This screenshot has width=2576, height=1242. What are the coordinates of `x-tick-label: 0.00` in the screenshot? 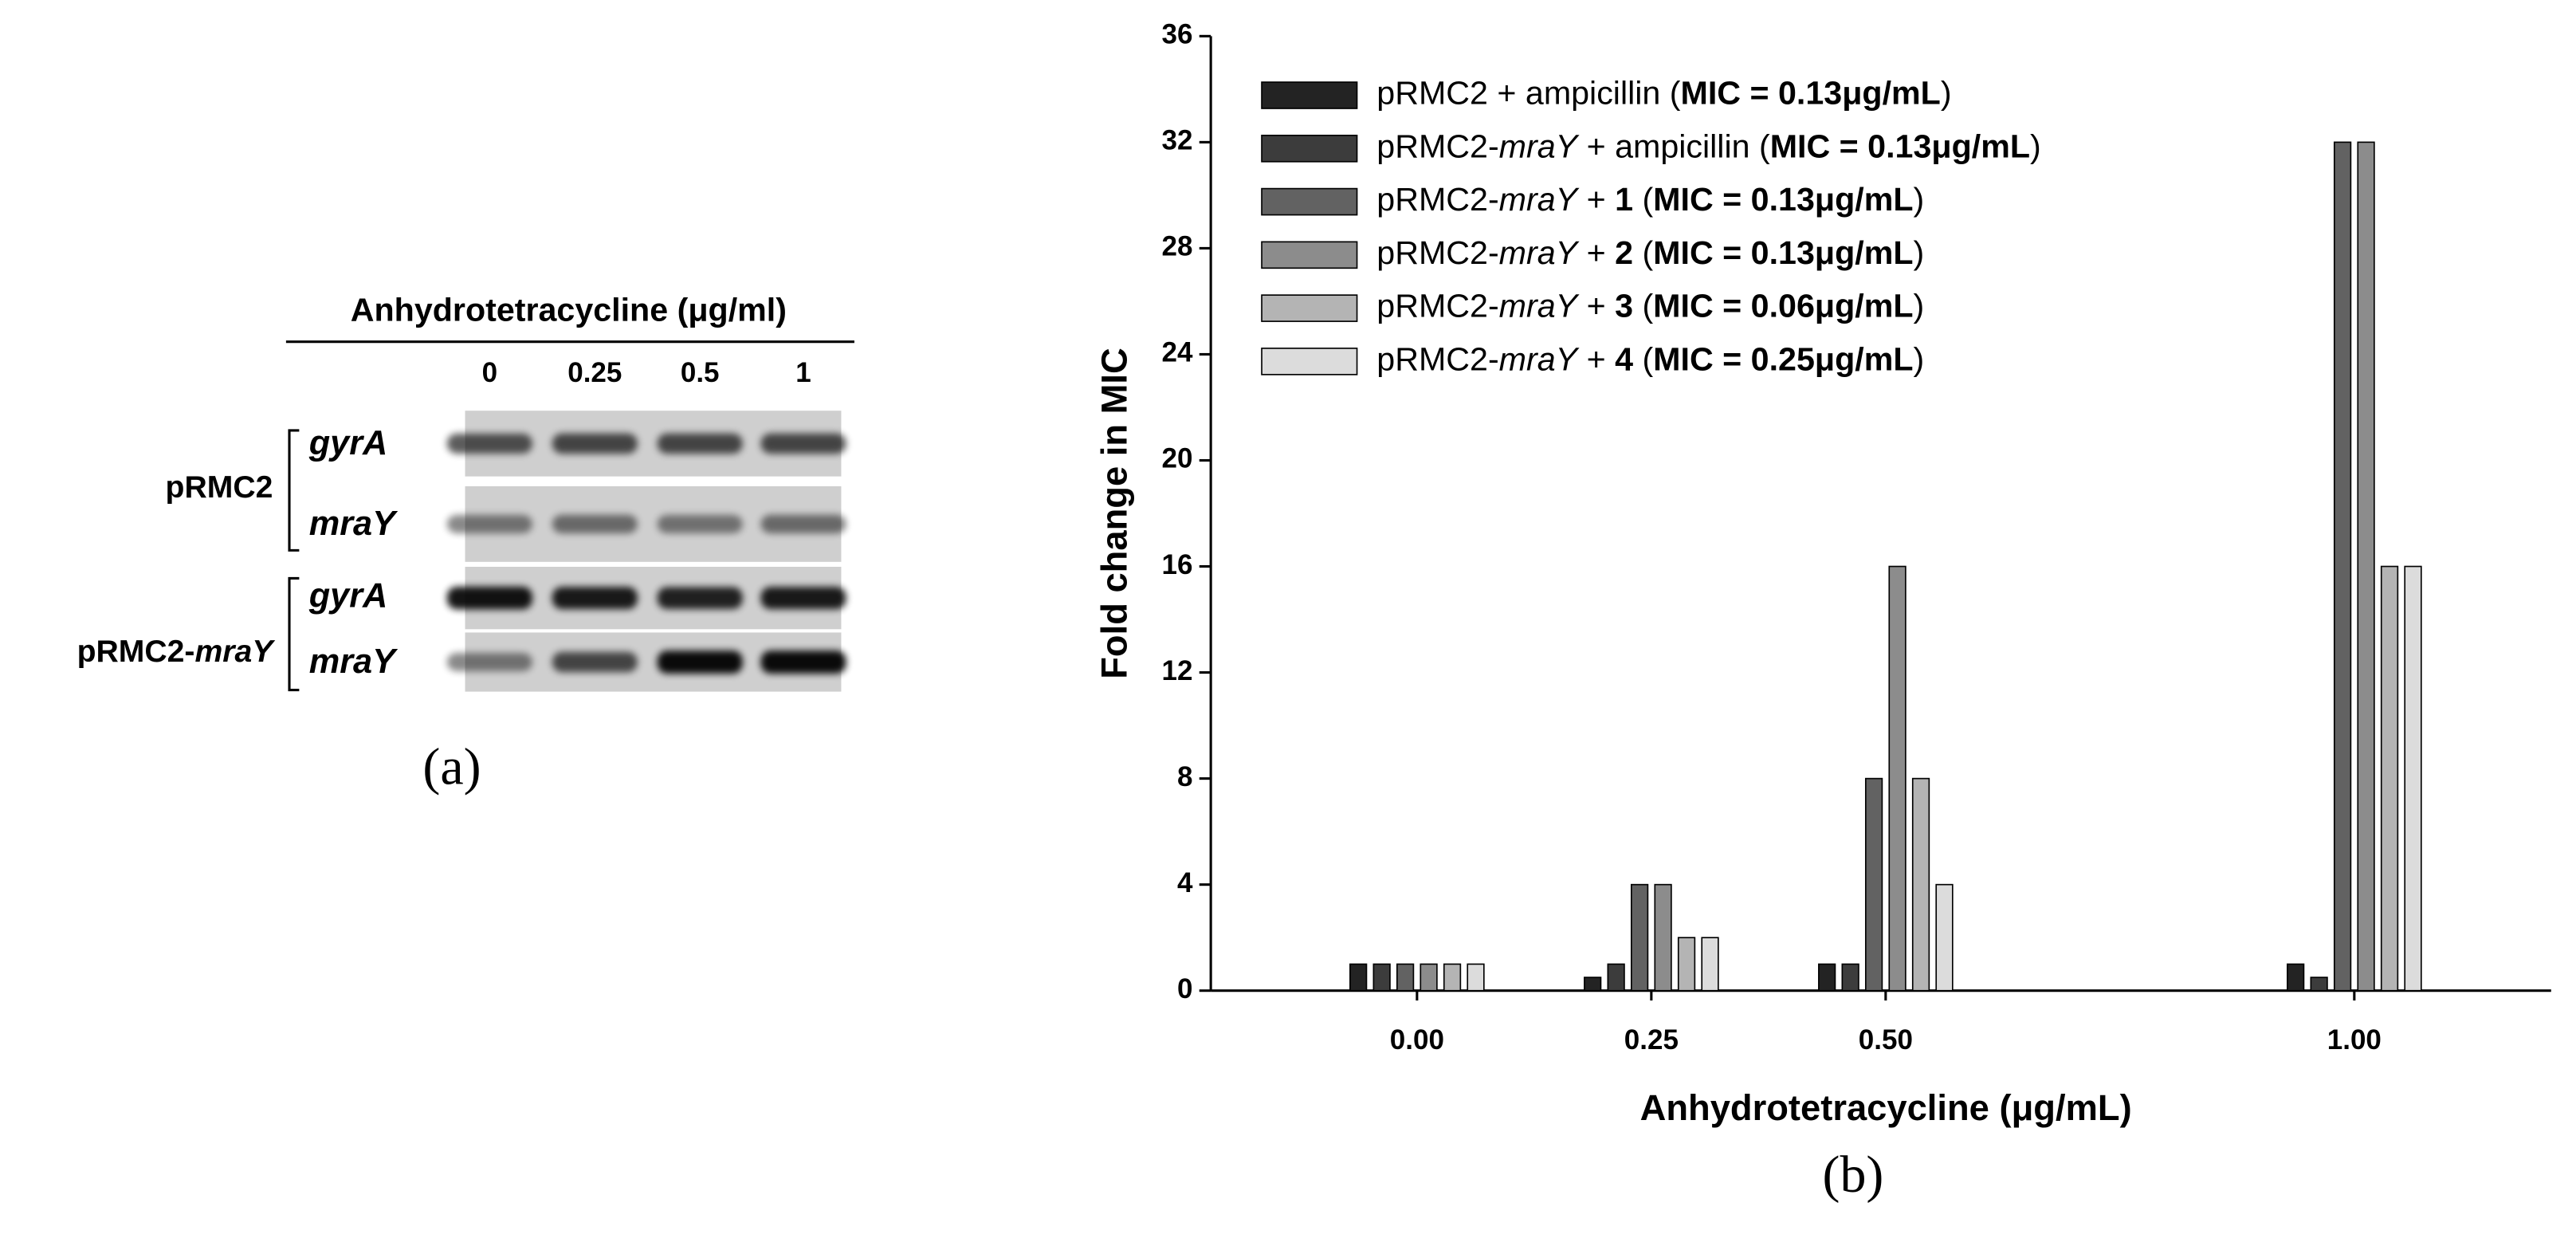 It's located at (1417, 1039).